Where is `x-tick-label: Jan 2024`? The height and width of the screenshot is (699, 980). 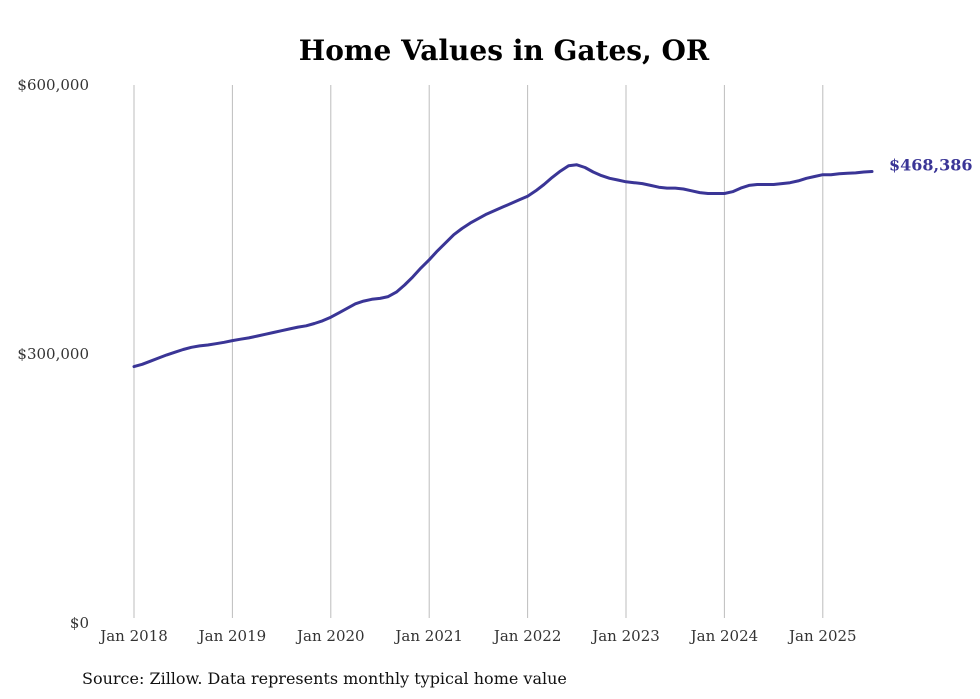
x-tick-label: Jan 2024 is located at coordinates (724, 636).